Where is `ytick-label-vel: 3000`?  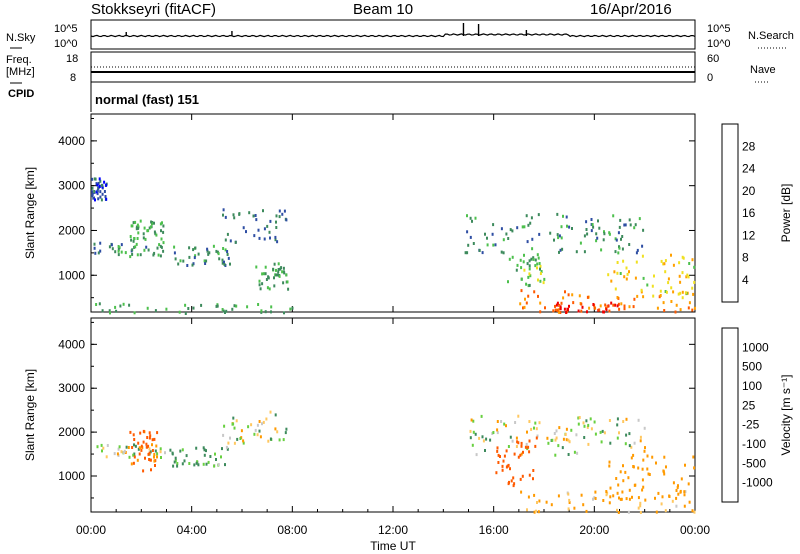
ytick-label-vel: 3000 is located at coordinates (71, 388).